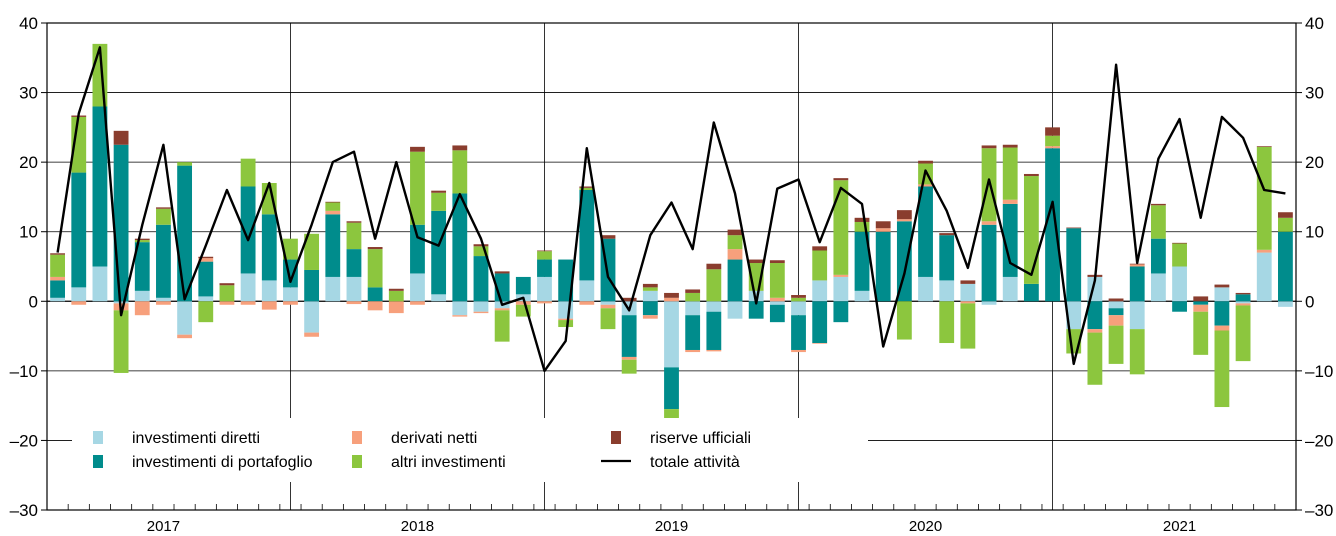  Describe the element at coordinates (470, 450) in the screenshot. I see `legend-bg` at that location.